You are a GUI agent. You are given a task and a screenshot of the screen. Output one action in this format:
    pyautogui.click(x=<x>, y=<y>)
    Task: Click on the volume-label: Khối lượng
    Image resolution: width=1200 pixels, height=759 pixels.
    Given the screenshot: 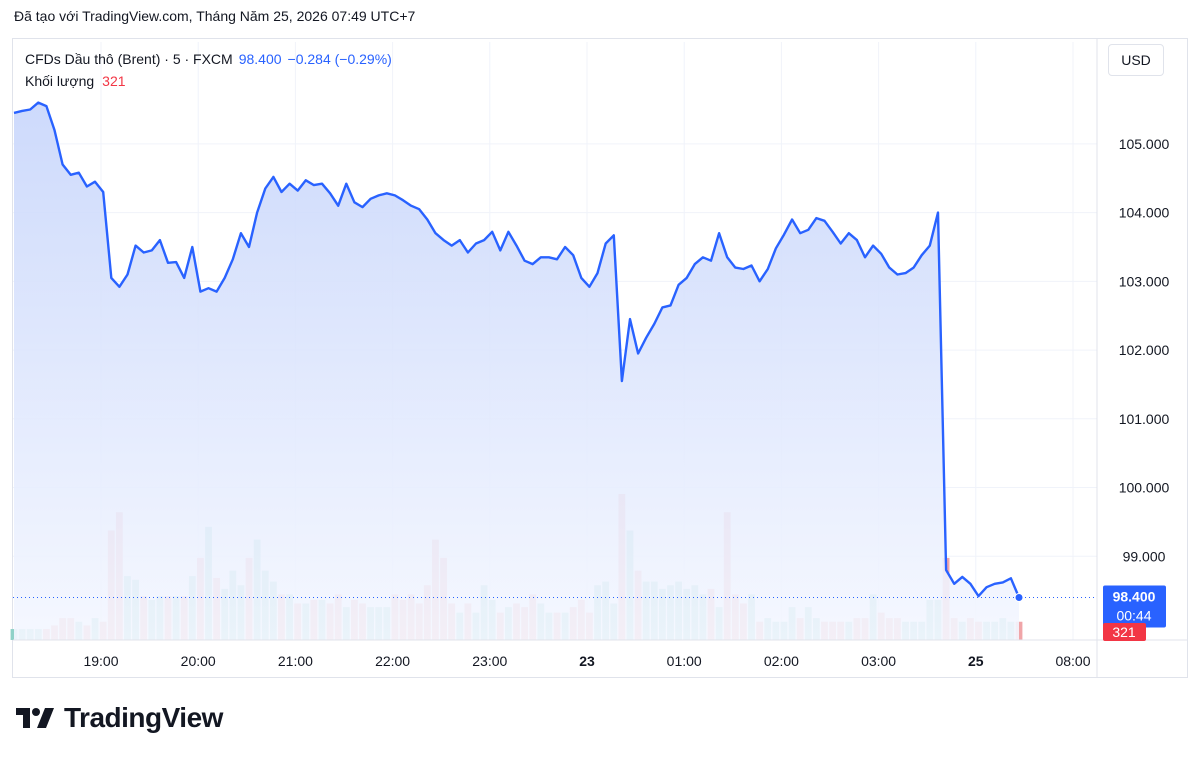 What is the action you would take?
    pyautogui.click(x=60, y=81)
    